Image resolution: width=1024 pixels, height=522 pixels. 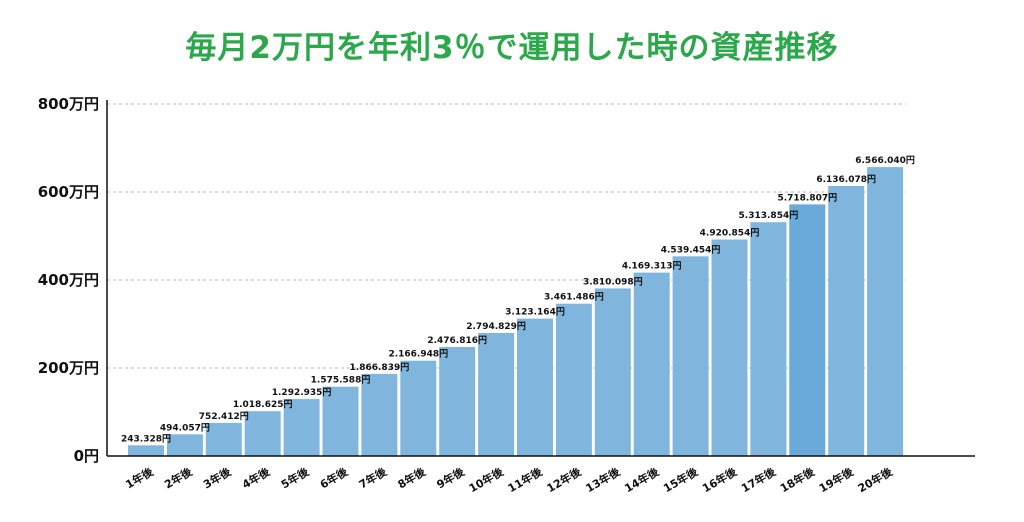 I want to click on value-label: 4.169.313円, so click(x=652, y=266).